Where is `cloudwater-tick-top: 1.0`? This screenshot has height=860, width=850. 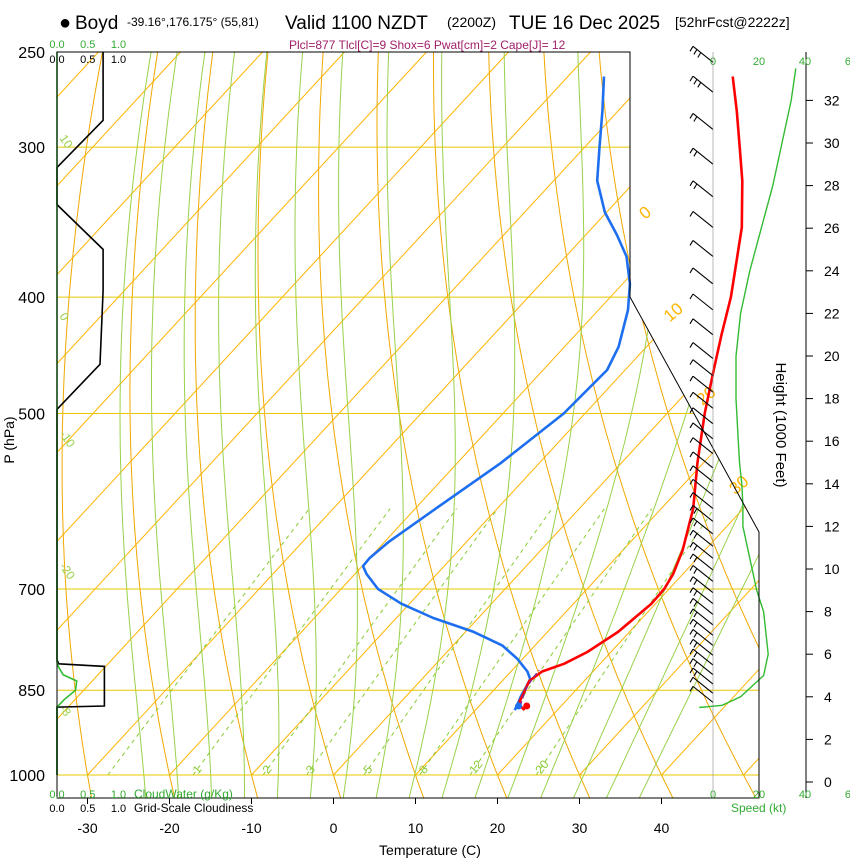 cloudwater-tick-top: 1.0 is located at coordinates (118, 45).